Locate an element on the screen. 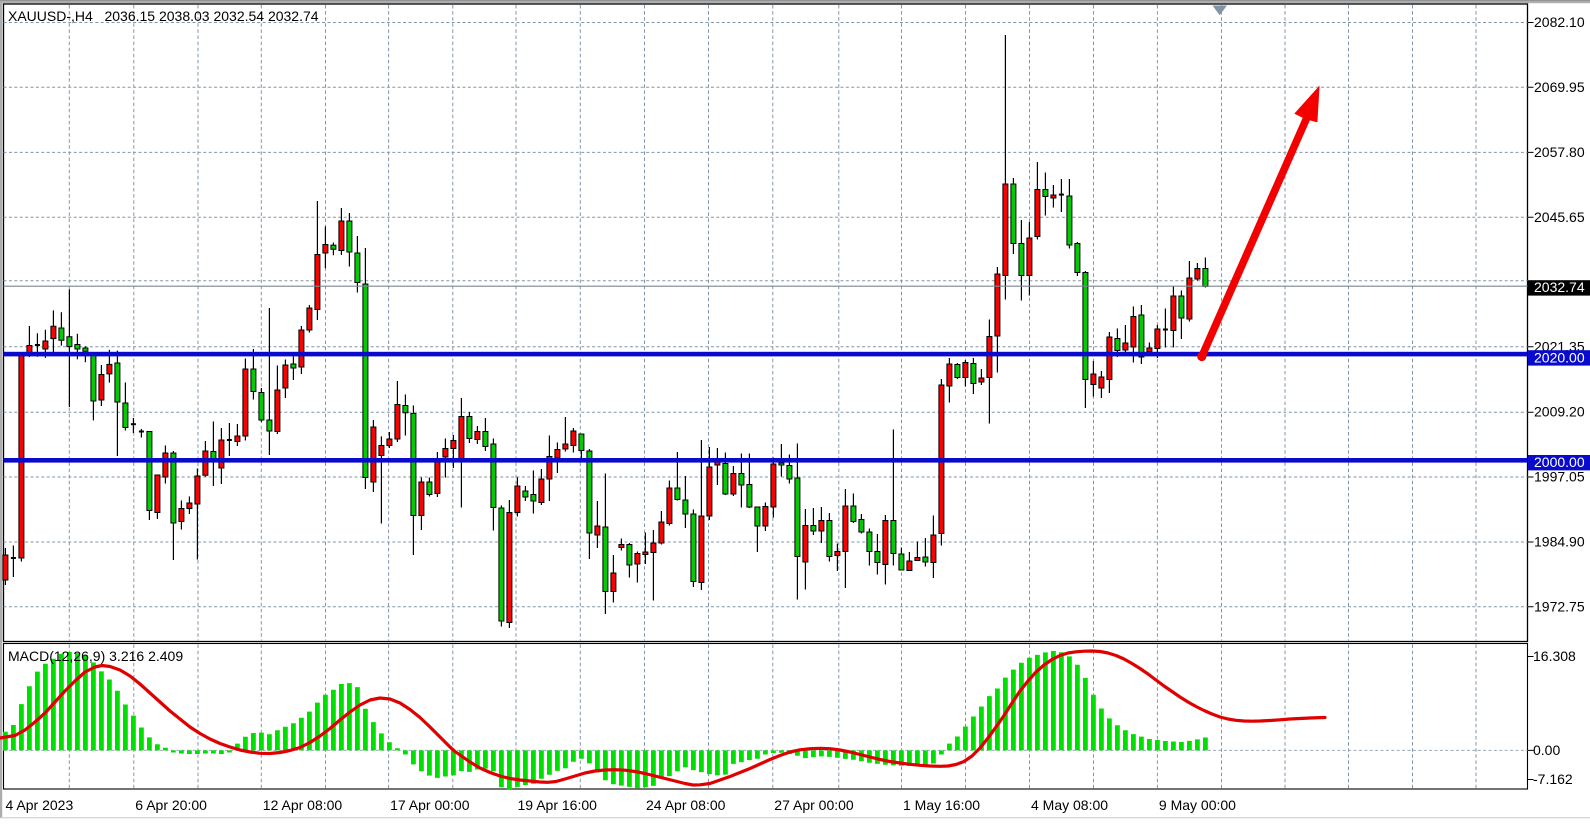  svg-text: 1984.90 is located at coordinates (1559, 542).